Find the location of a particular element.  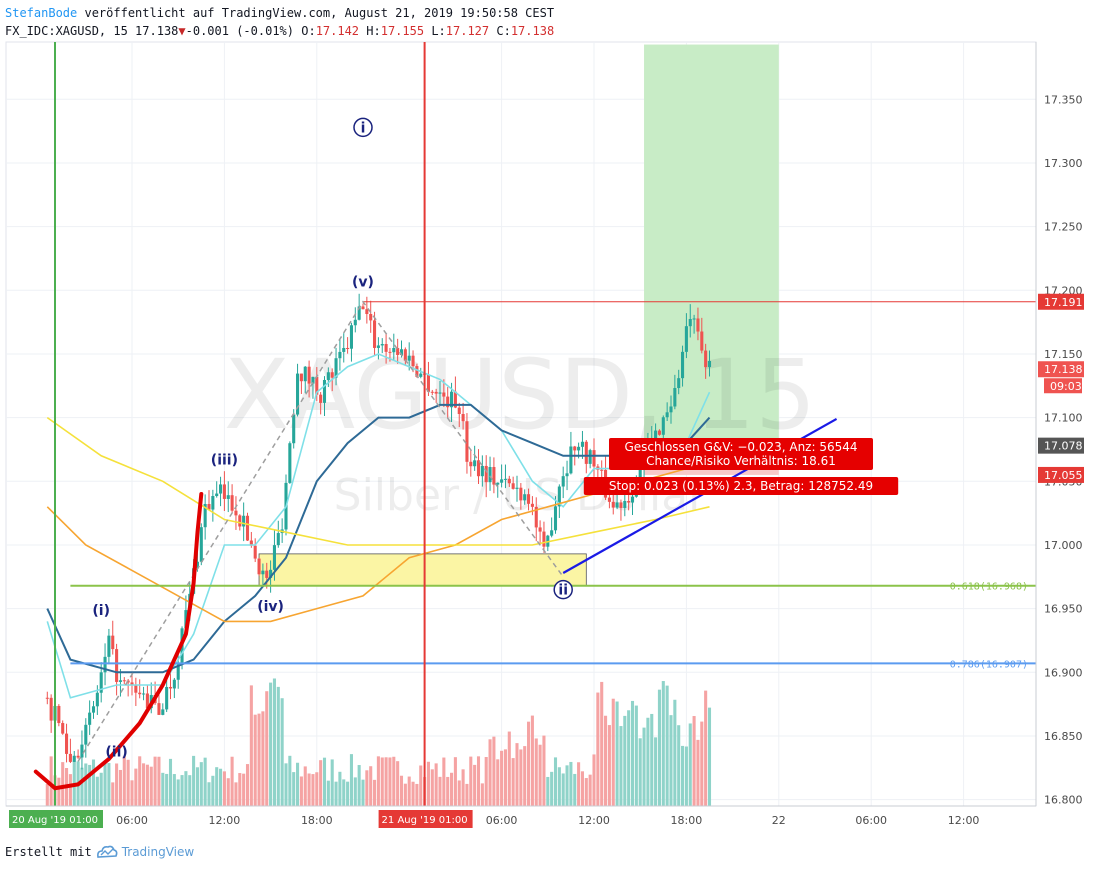

author-name: StefanBode is located at coordinates (41, 13).